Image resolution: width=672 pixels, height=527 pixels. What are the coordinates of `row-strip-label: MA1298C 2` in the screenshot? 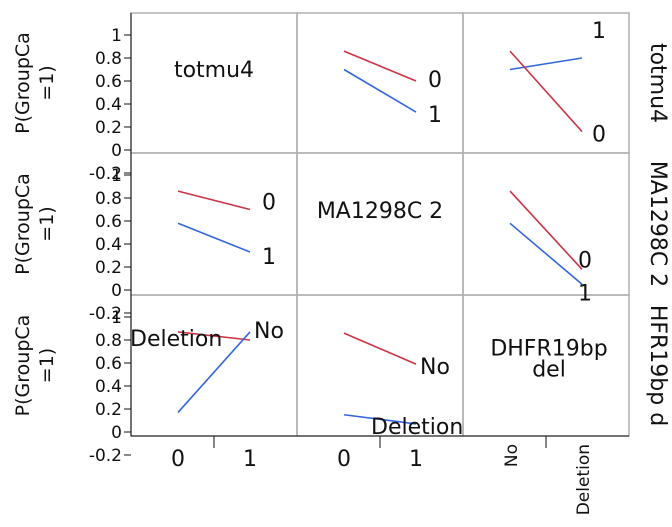 It's located at (657, 224).